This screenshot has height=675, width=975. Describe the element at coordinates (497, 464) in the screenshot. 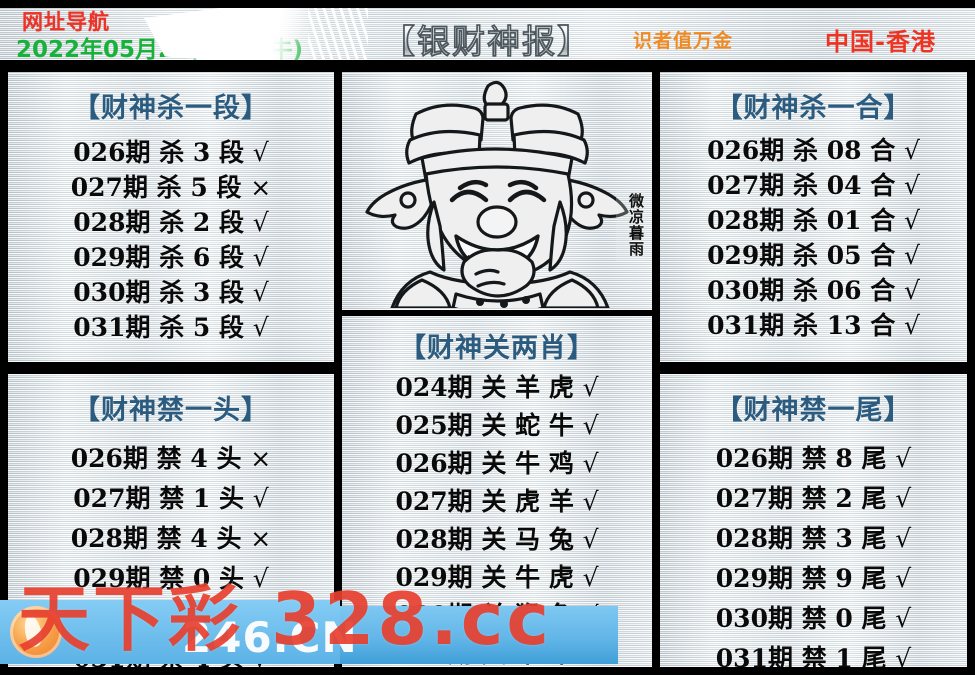

I see `table-row: 026期 关 牛 鸡 √` at that location.